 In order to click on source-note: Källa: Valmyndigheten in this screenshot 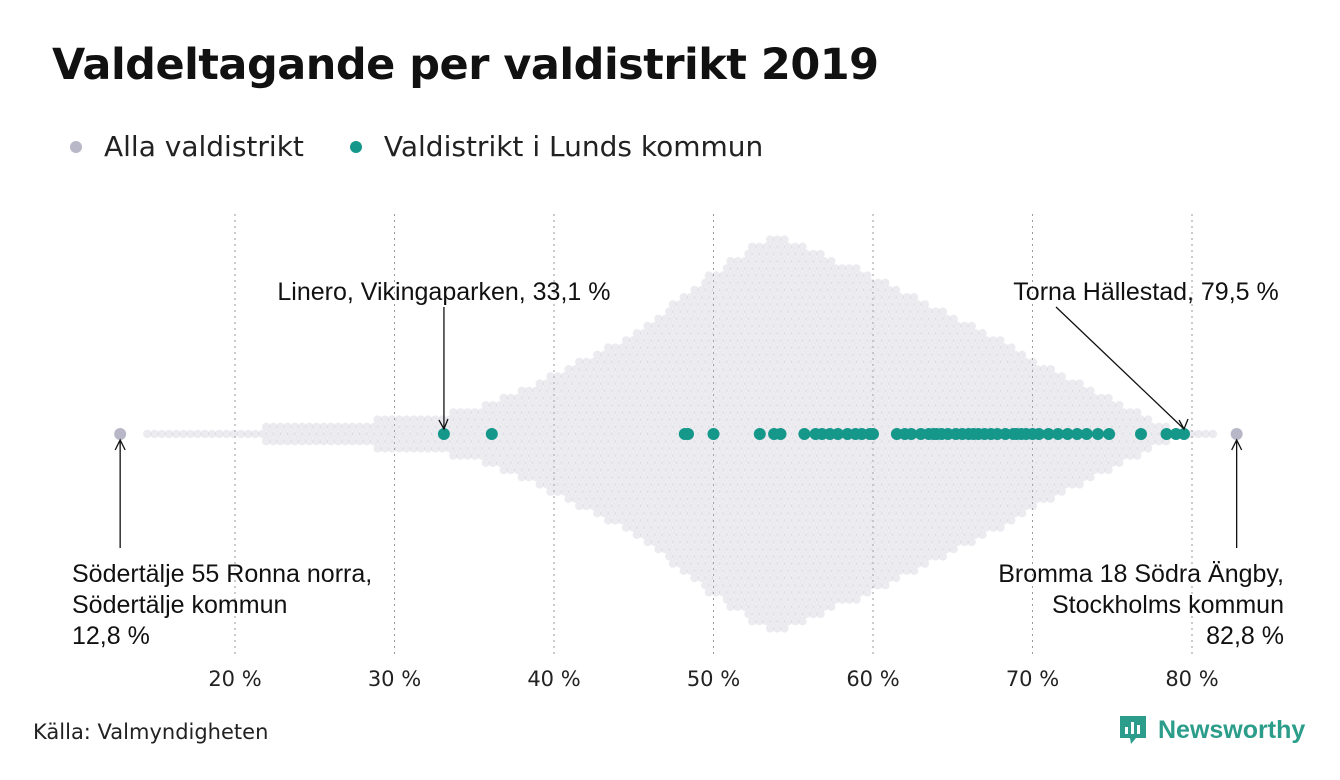, I will do `click(151, 732)`.